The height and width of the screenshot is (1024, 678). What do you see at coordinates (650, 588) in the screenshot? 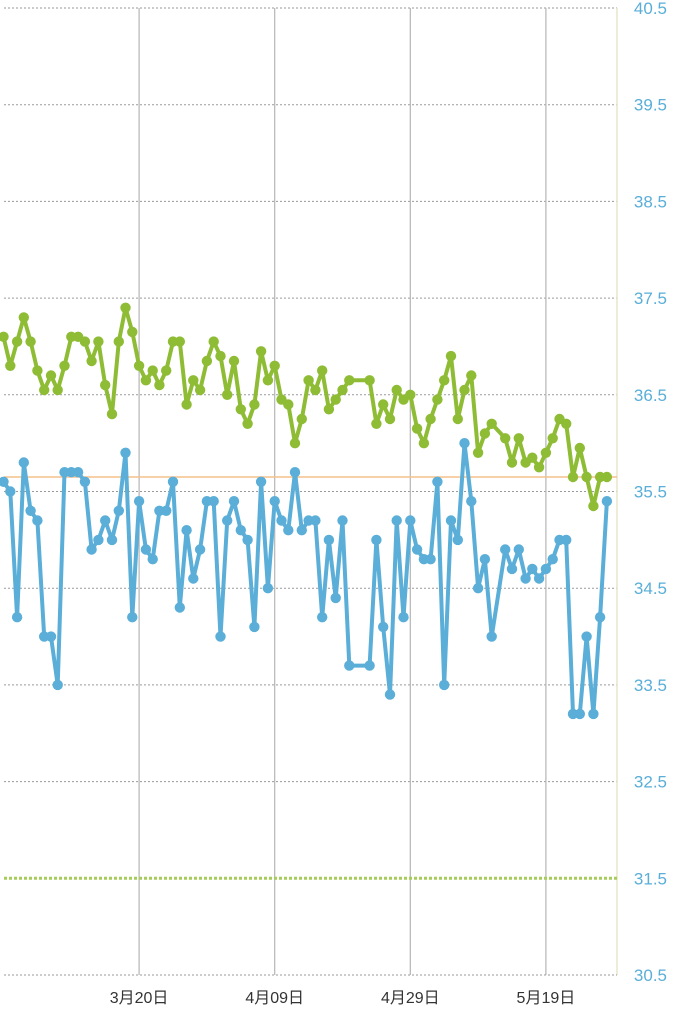
I see `y-tick-label: 34.5` at bounding box center [650, 588].